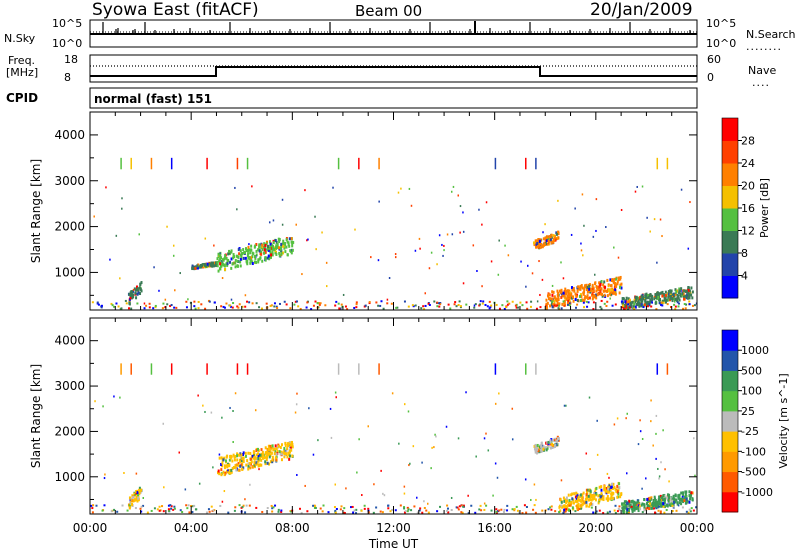 The height and width of the screenshot is (554, 800). Describe the element at coordinates (730, 197) in the screenshot. I see `colorbar-segment` at that location.